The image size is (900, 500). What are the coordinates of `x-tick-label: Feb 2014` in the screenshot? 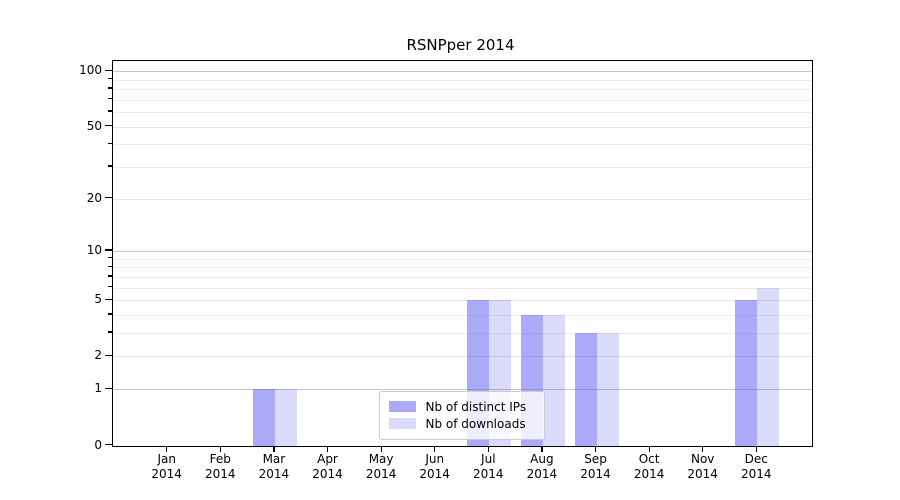 It's located at (220, 467).